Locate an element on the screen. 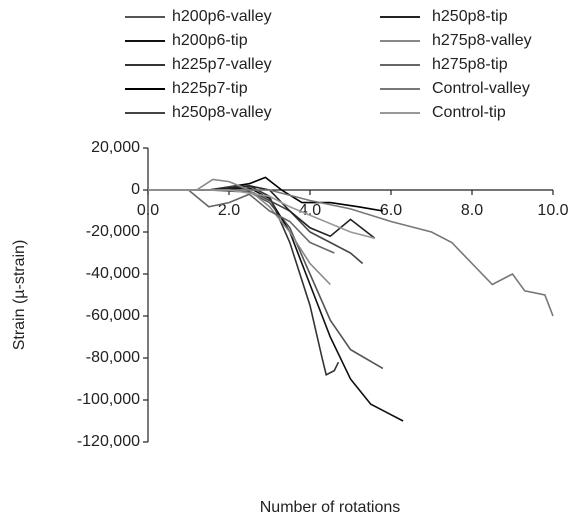 Image resolution: width=574 pixels, height=519 pixels. legend-label: h200p6-tip is located at coordinates (210, 40).